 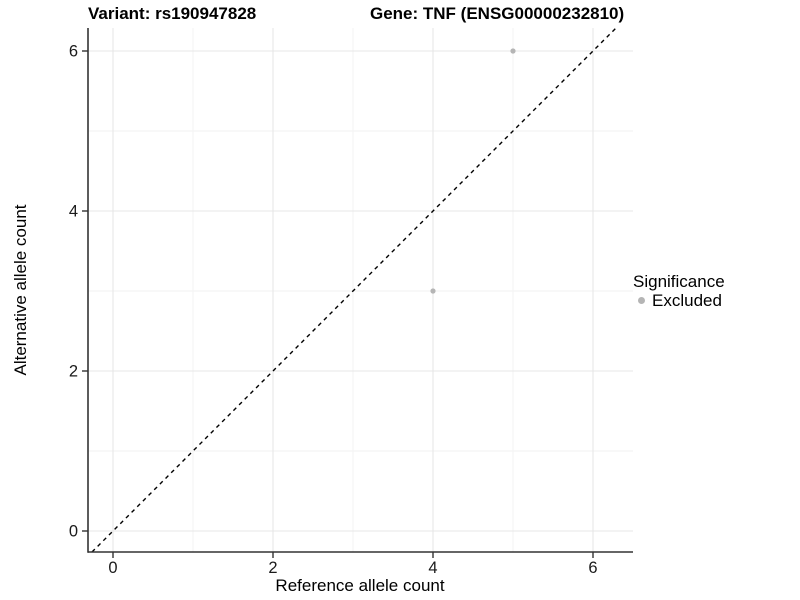 I want to click on legend-item: Excluded, so click(x=679, y=300).